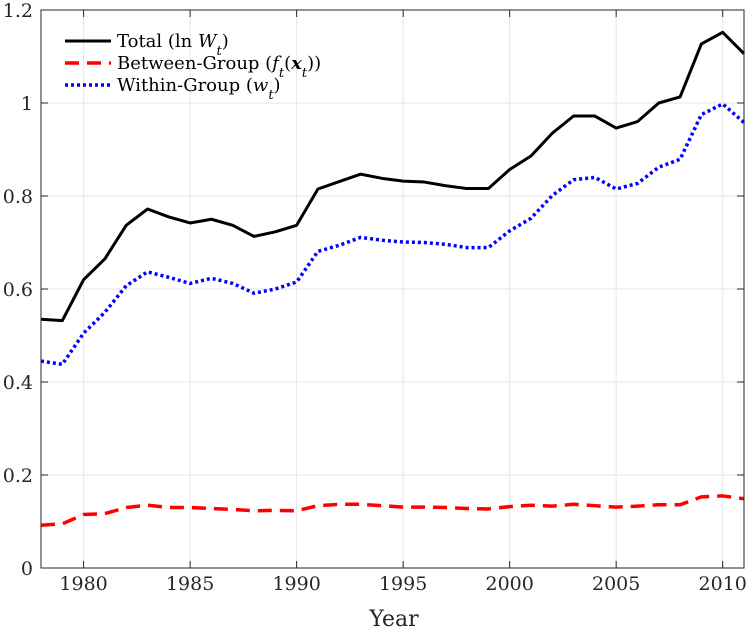  I want to click on x-tick-label: 2005, so click(616, 584).